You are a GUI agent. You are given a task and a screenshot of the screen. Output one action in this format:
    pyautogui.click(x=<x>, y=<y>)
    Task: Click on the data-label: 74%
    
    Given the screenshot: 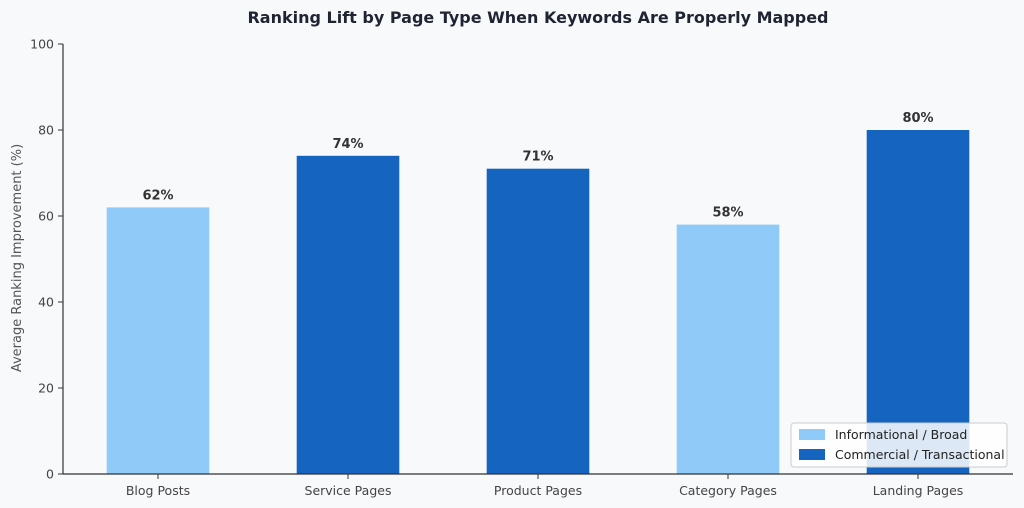 What is the action you would take?
    pyautogui.click(x=347, y=144)
    